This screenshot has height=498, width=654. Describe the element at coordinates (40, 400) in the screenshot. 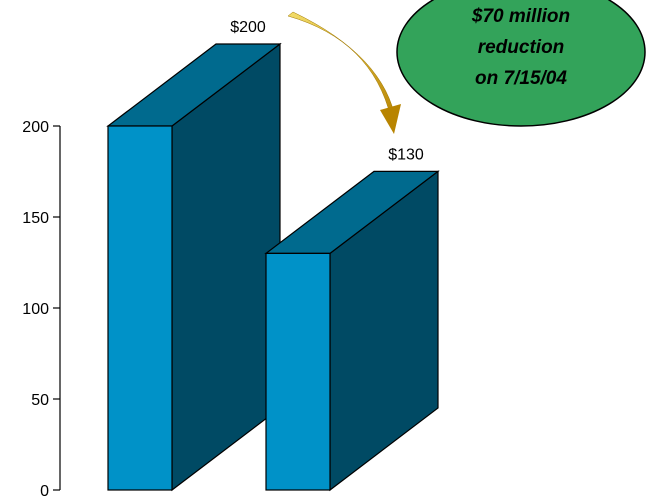

I see `y-tick-label: 50` at that location.